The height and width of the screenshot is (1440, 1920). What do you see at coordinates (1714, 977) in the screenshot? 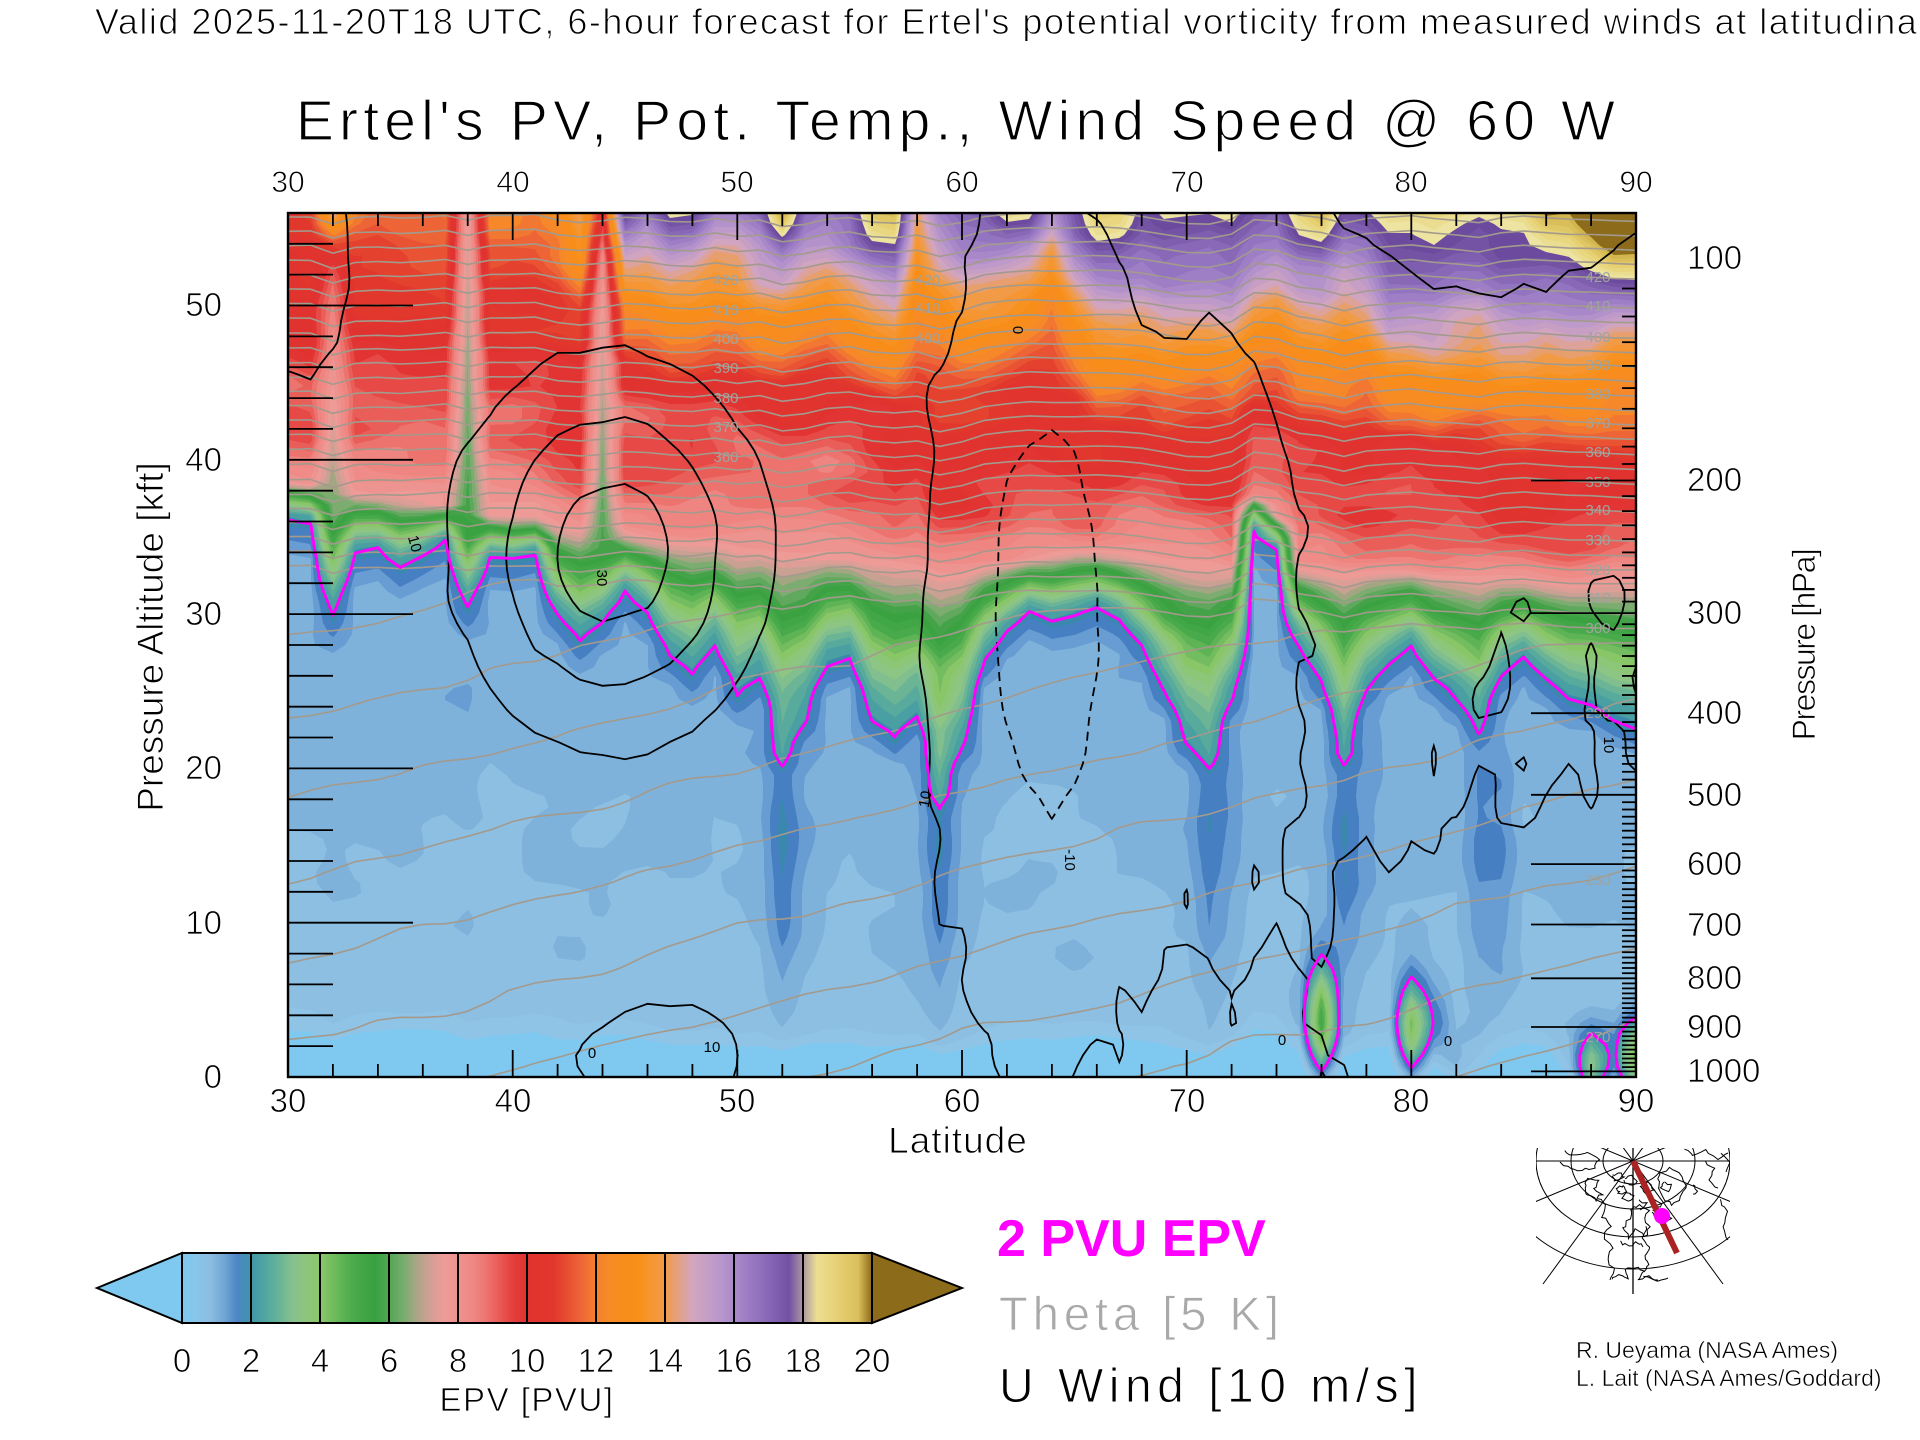
I see `svg-text: 800` at bounding box center [1714, 977].